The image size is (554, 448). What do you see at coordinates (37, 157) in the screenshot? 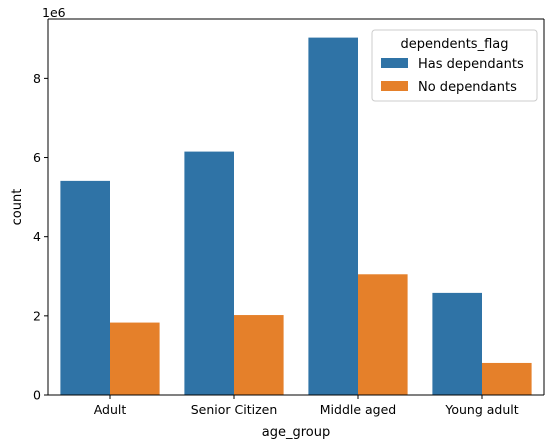
I see `y-tick-label: 6` at bounding box center [37, 157].